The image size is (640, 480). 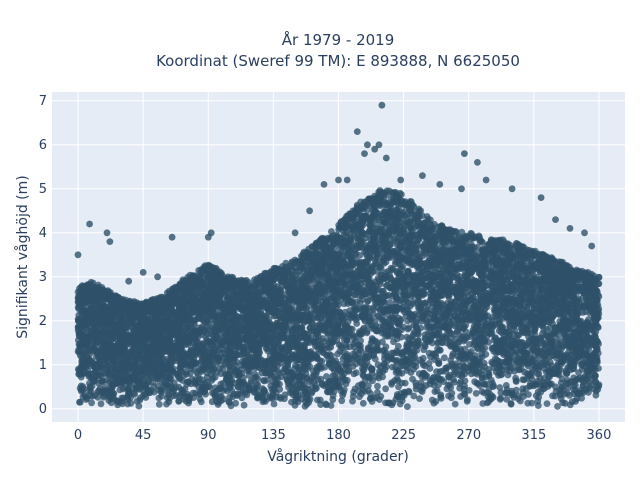 I want to click on chart-title-line-1: År 1979 - 2019, so click(x=338, y=39).